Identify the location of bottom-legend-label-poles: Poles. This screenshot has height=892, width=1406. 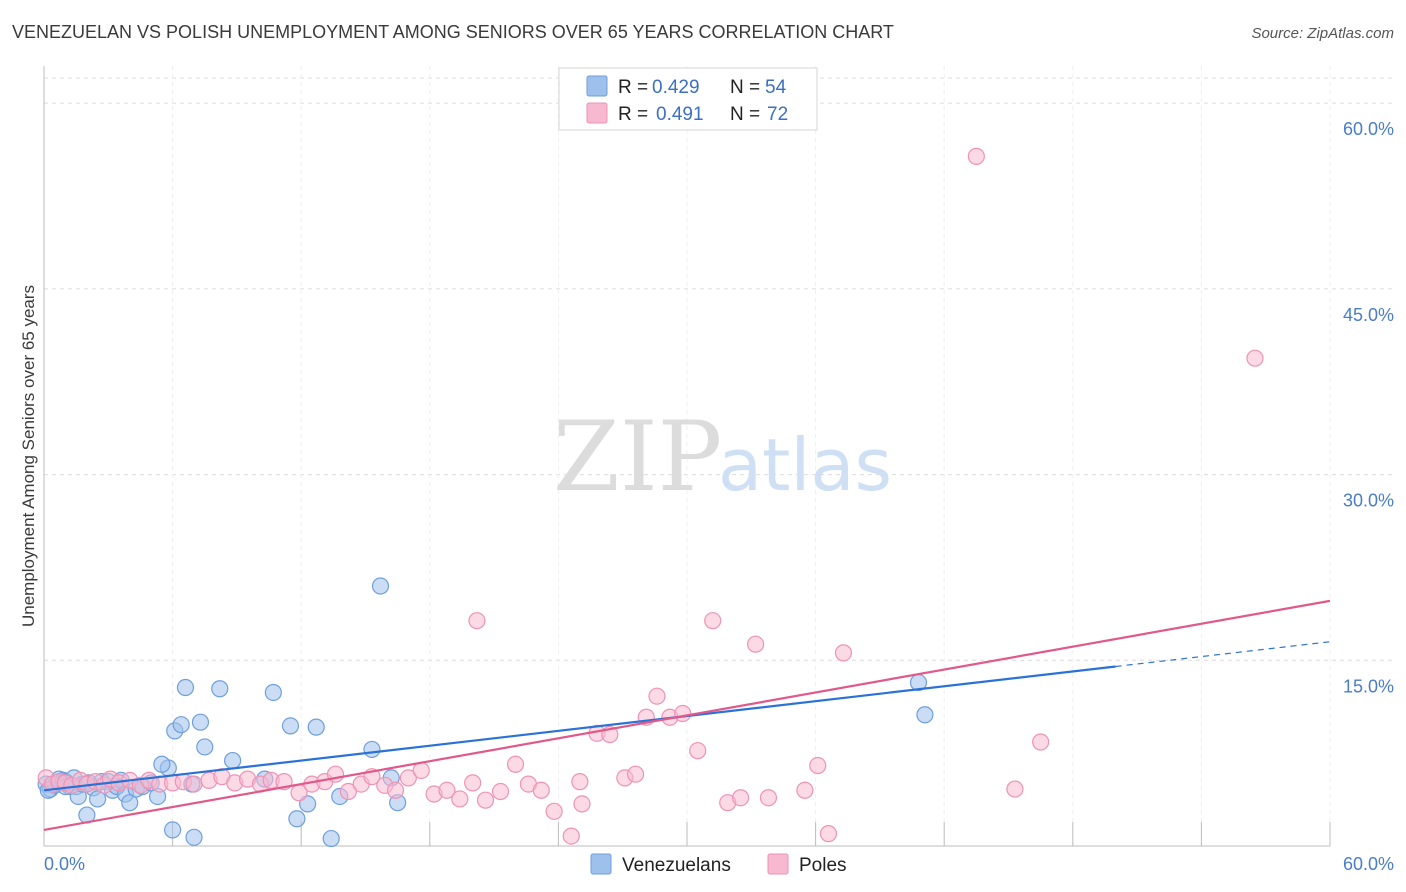
(823, 865).